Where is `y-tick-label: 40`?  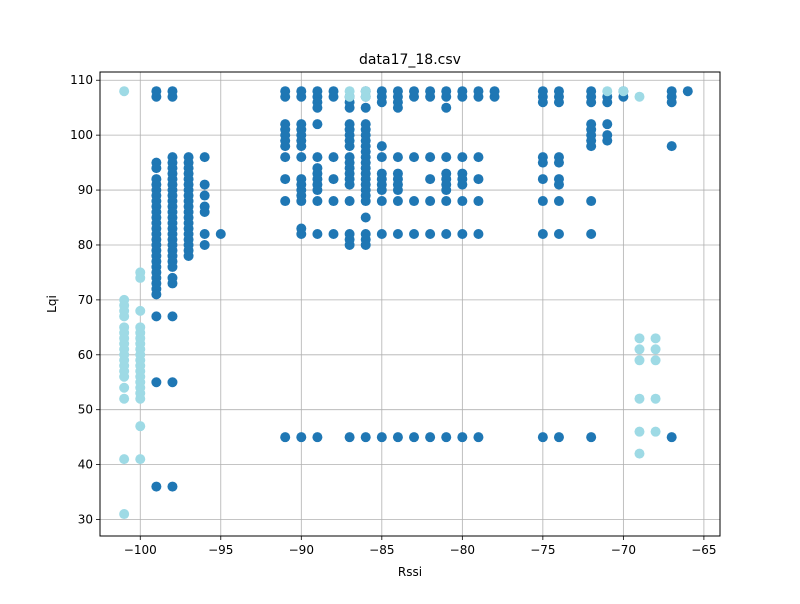
y-tick-label: 40 is located at coordinates (85, 465).